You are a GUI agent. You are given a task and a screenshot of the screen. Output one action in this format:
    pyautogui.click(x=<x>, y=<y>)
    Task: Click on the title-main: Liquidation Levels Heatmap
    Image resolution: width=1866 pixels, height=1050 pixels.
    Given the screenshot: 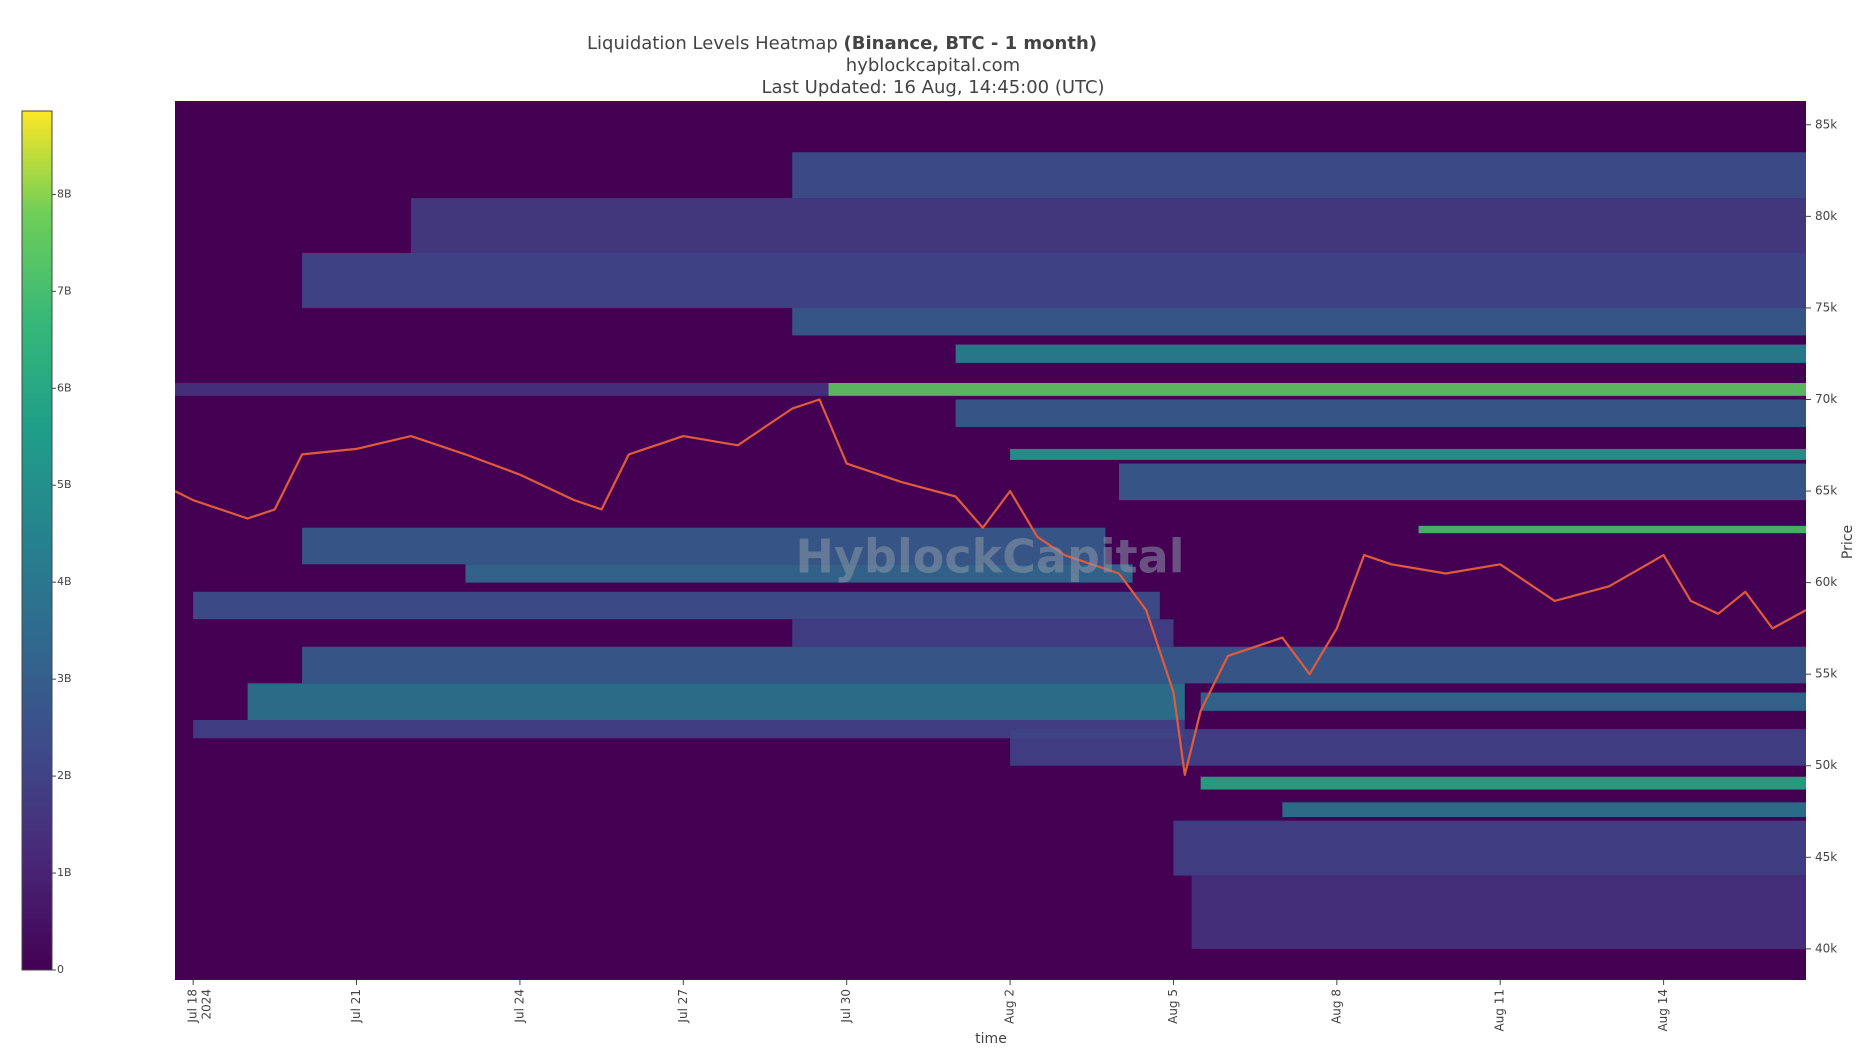 What is the action you would take?
    pyautogui.click(x=715, y=43)
    